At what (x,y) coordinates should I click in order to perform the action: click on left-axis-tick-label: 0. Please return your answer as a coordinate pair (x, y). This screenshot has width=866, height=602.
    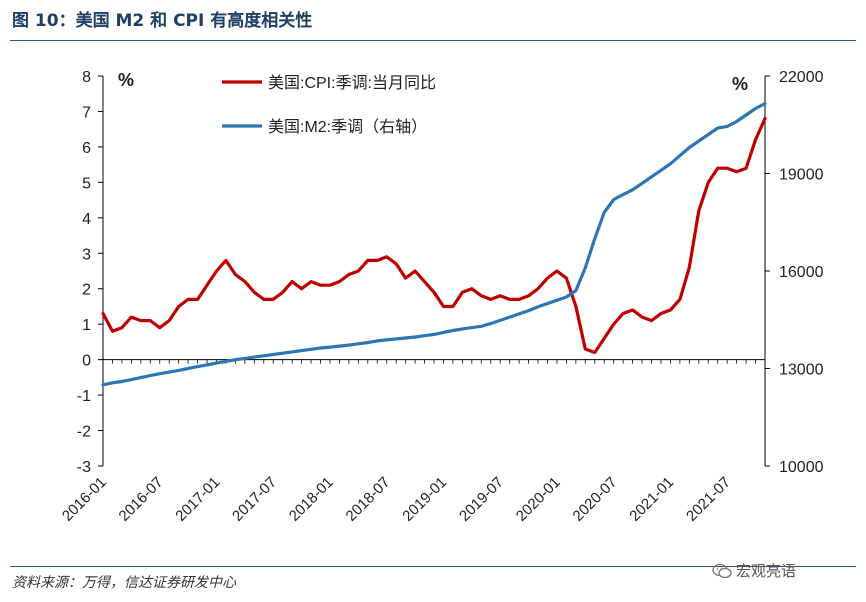
    Looking at the image, I should click on (86, 361).